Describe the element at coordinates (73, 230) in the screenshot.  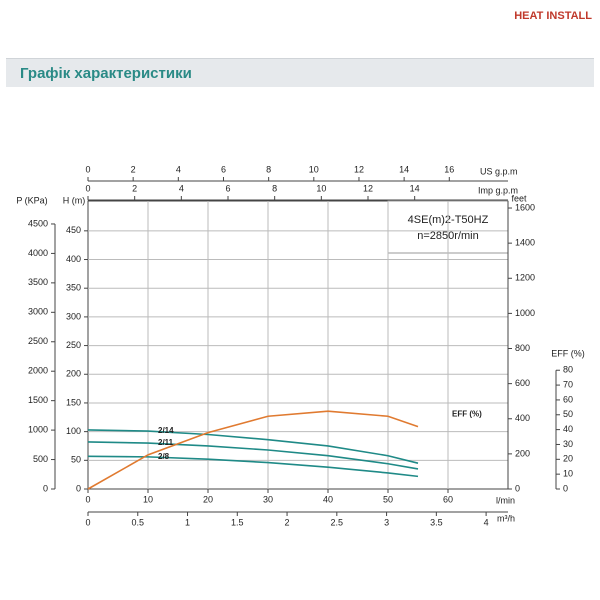
I see `y-tick-label: 450` at that location.